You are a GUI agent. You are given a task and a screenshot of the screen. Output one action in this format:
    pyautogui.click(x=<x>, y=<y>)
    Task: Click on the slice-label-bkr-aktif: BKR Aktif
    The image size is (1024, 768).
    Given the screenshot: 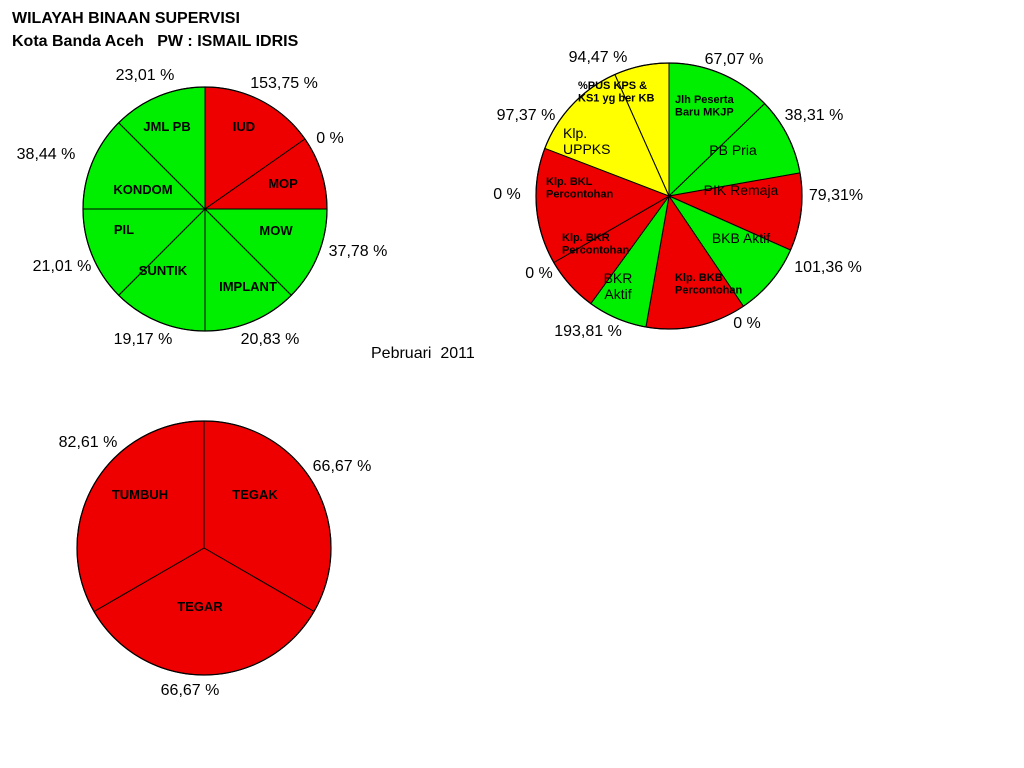 What is the action you would take?
    pyautogui.click(x=618, y=286)
    